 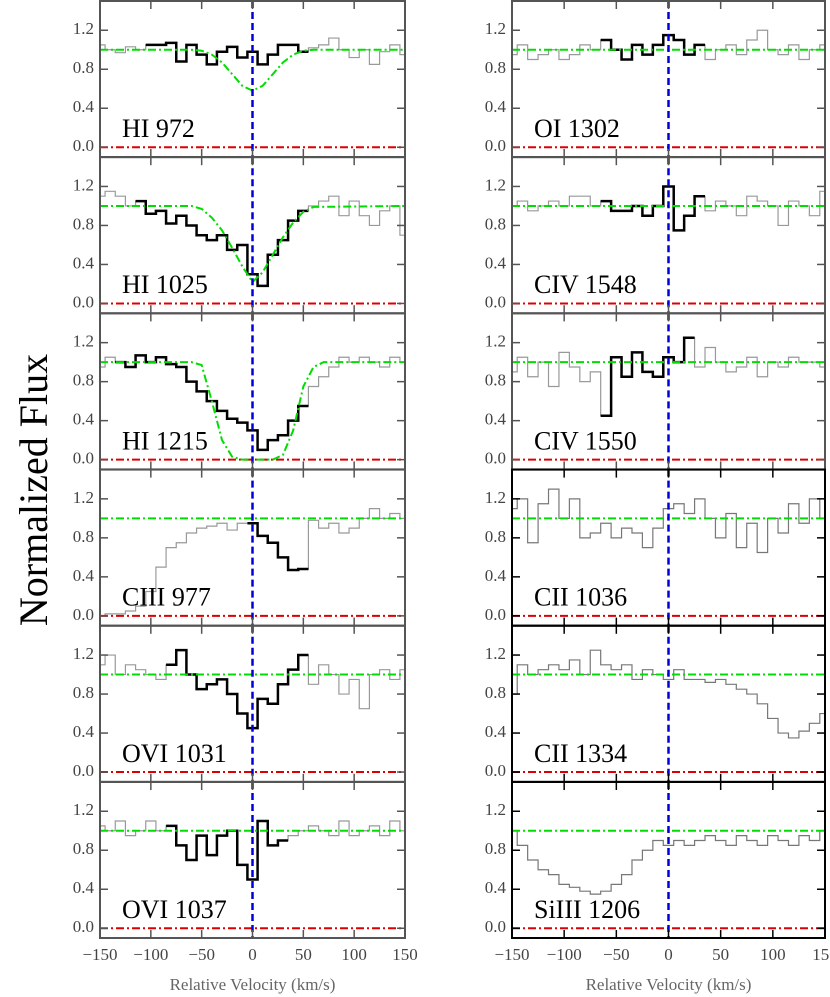 I want to click on panel-label: OVI 1037, so click(x=174, y=909).